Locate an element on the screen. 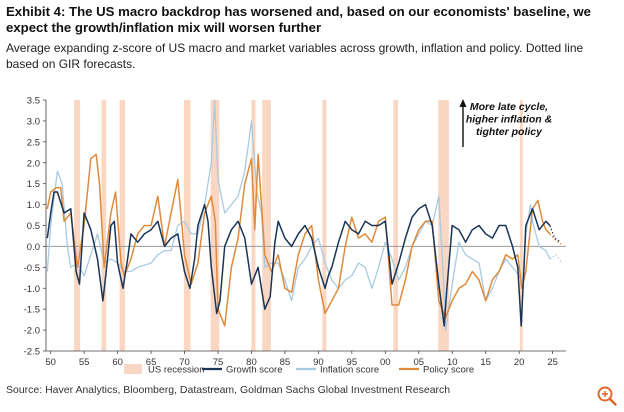 The height and width of the screenshot is (412, 624). legend-label: Inflation score is located at coordinates (349, 370).